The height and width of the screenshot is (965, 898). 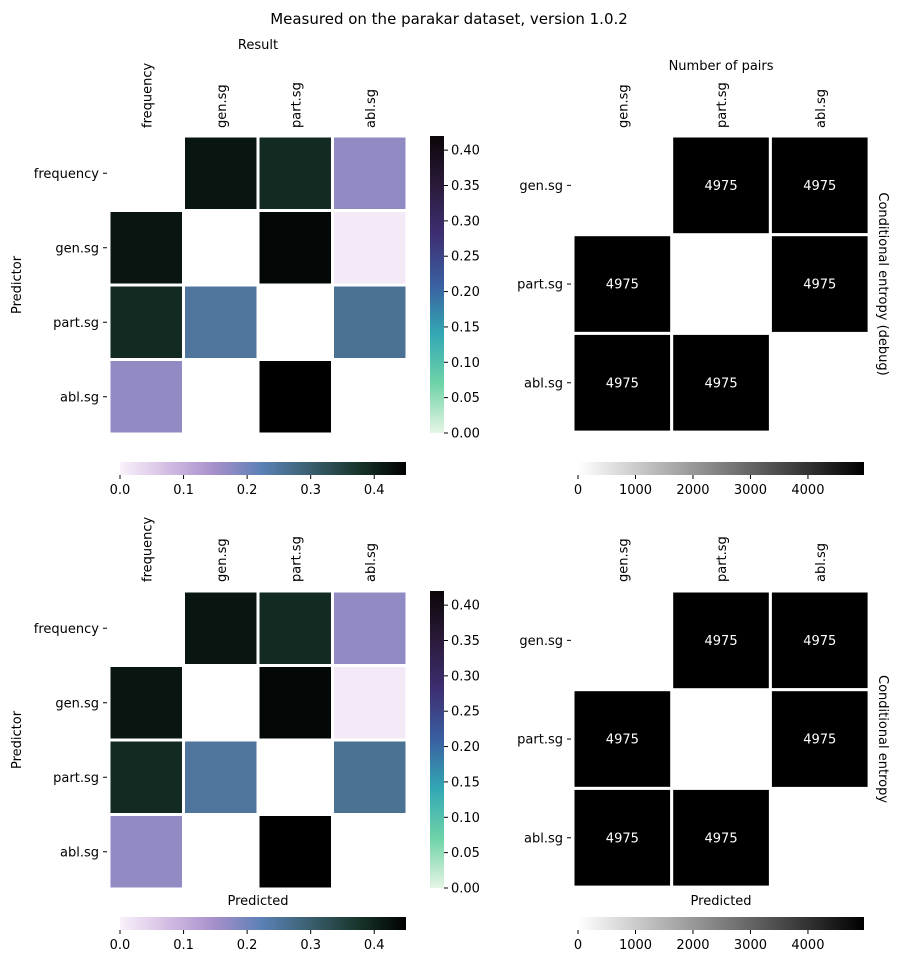 What do you see at coordinates (882, 283) in the screenshot?
I see `right-axis-label: Conditional entropy (debug)` at bounding box center [882, 283].